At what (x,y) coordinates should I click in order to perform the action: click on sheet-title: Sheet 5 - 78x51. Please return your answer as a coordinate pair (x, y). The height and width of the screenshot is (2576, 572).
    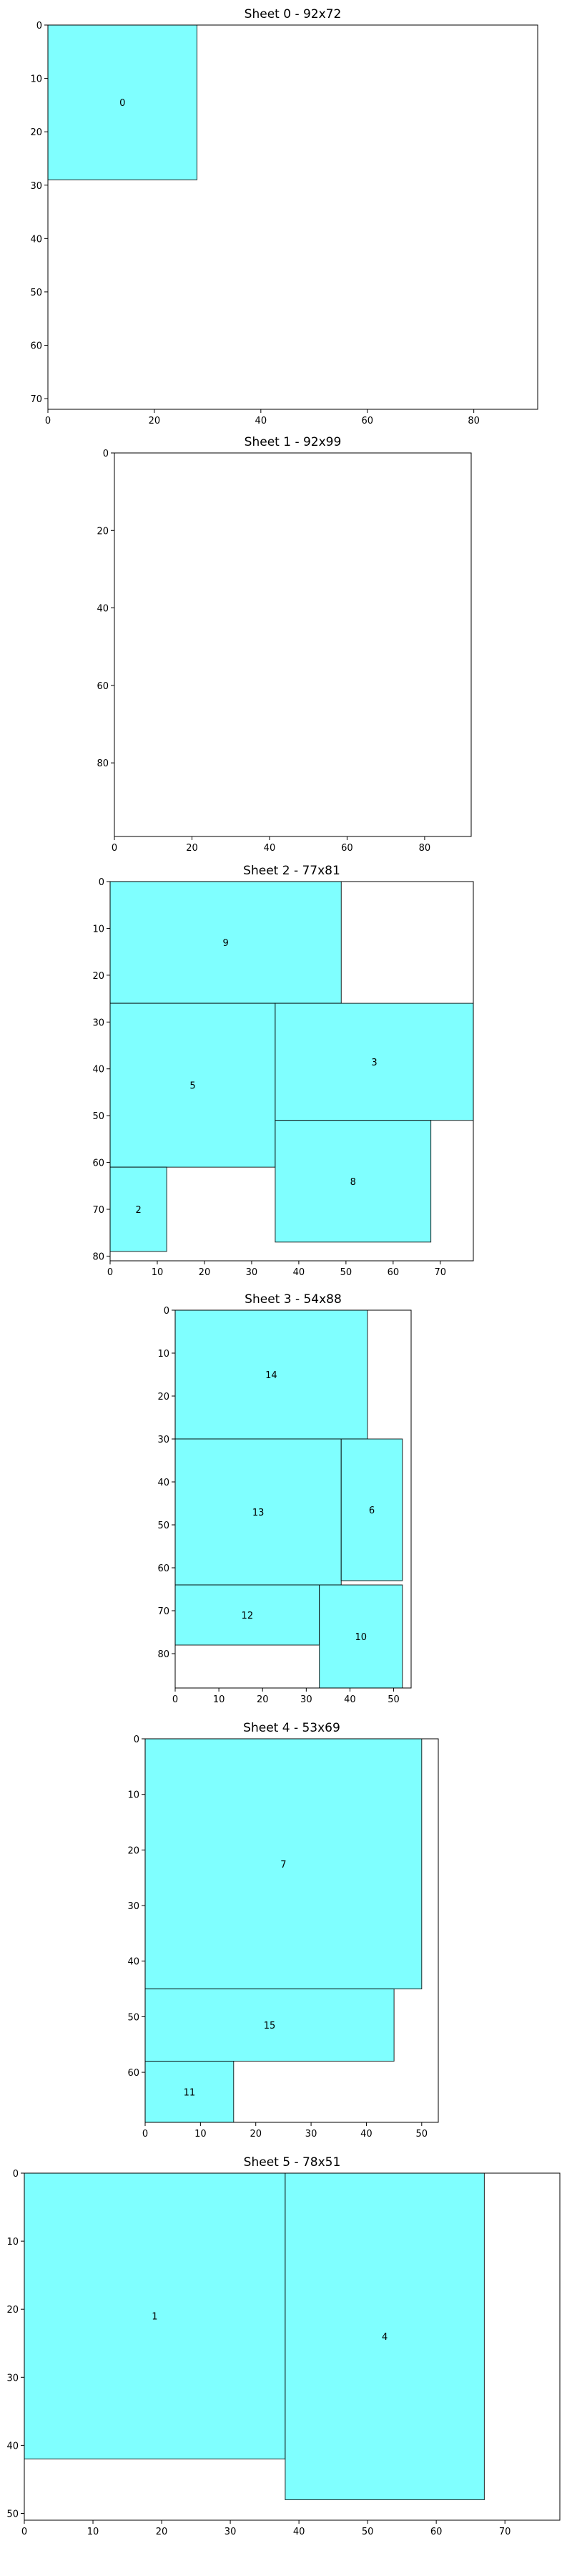
    Looking at the image, I should click on (292, 2162).